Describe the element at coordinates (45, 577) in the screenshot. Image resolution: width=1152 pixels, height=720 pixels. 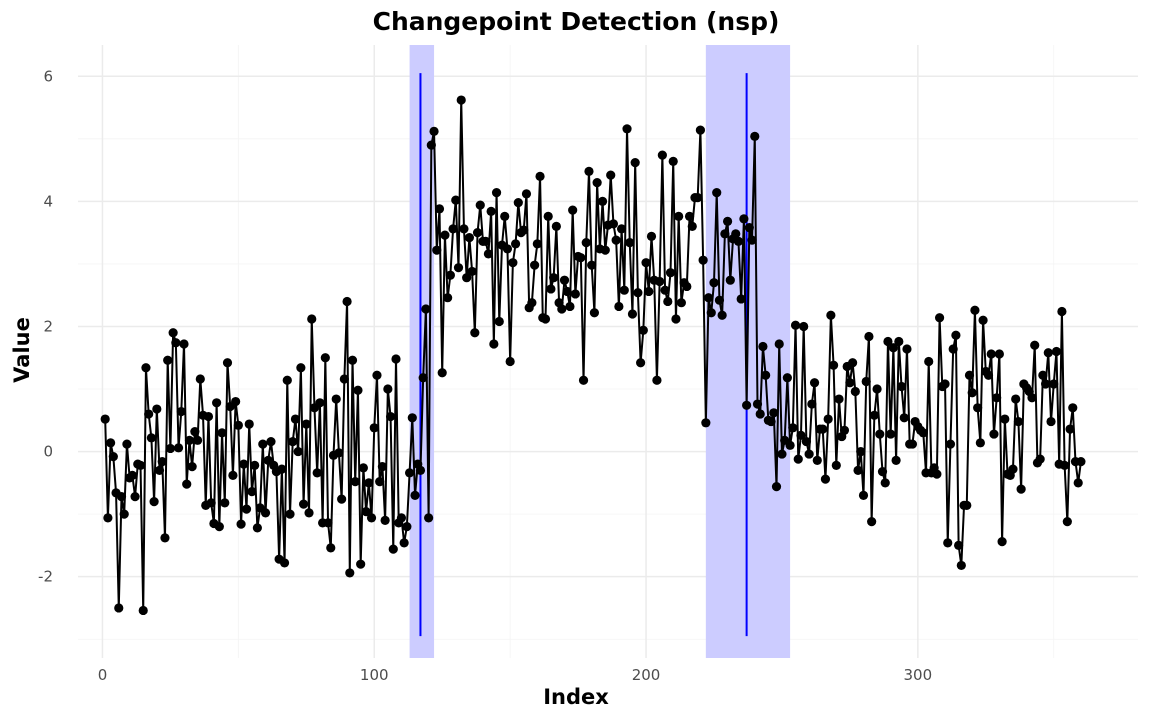
I see `y-tick-label: -2` at that location.